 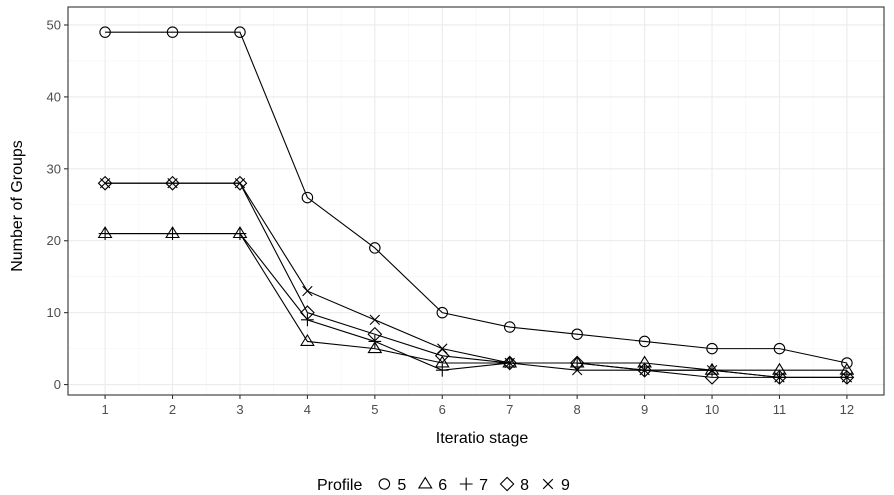 I want to click on legend-key-plus, so click(x=466, y=484).